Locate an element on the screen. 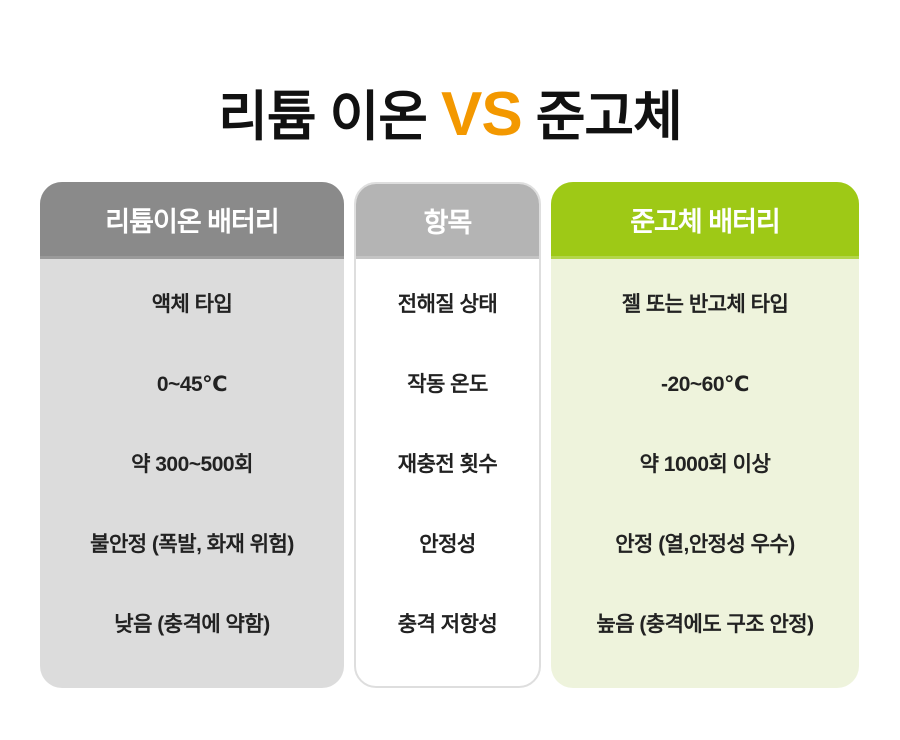 This screenshot has width=900, height=740. item-column: 항목 전해질 상태 작동 온도 재충전 횟수 안정성 충격 저항성 is located at coordinates (447, 435).